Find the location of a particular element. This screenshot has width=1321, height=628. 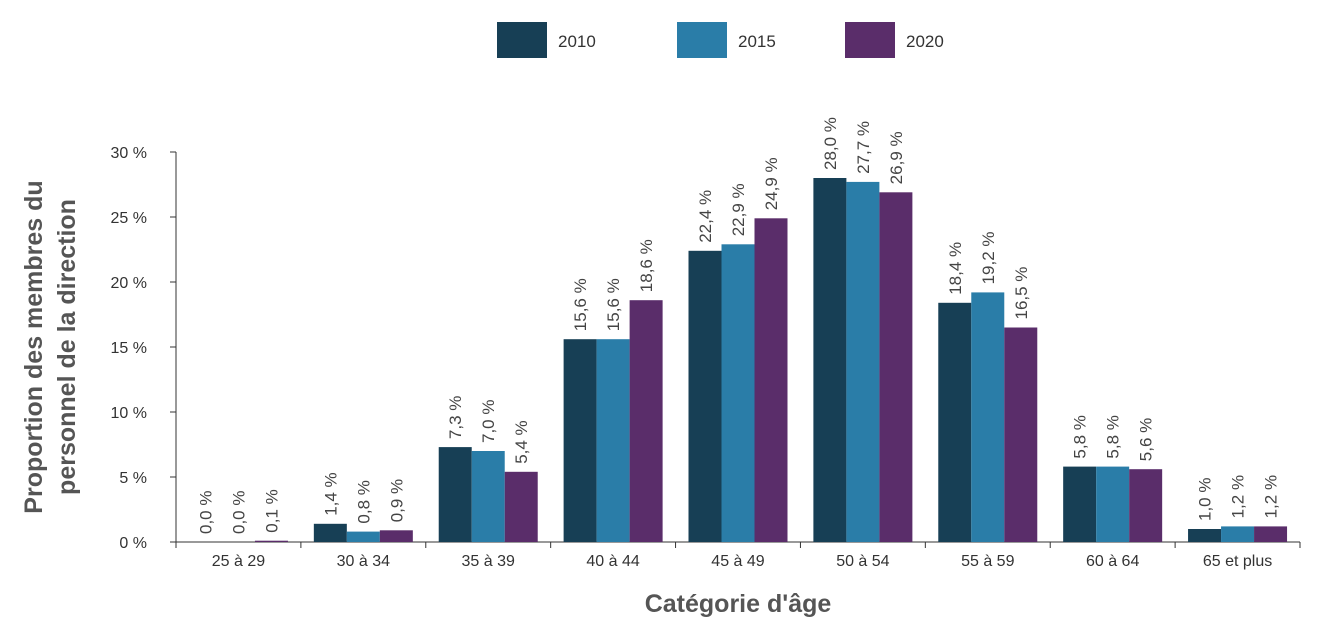

y-tick-label: 0 % is located at coordinates (133, 543).